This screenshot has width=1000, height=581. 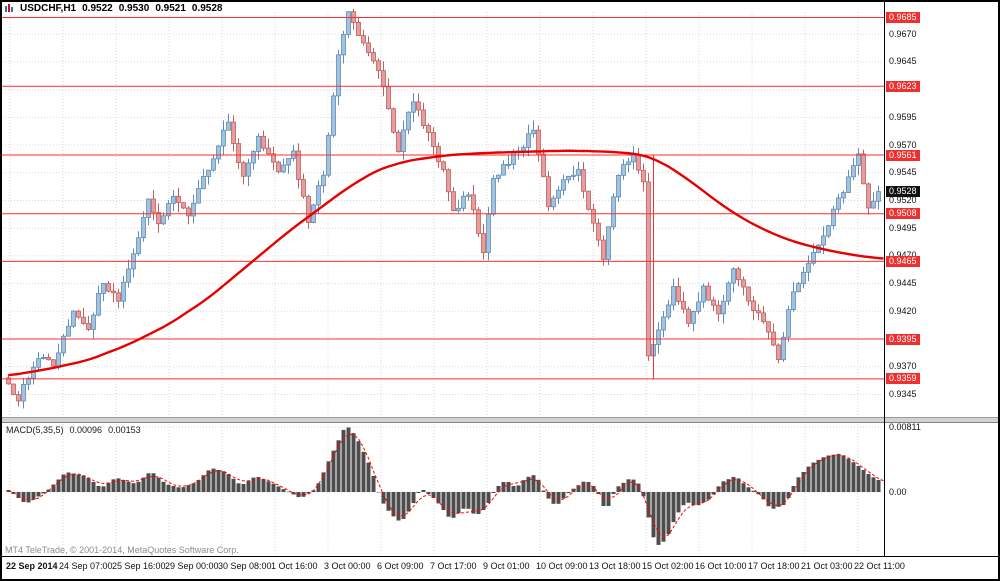 I want to click on time-axis-label: 30 Sep 08:00, so click(x=245, y=566).